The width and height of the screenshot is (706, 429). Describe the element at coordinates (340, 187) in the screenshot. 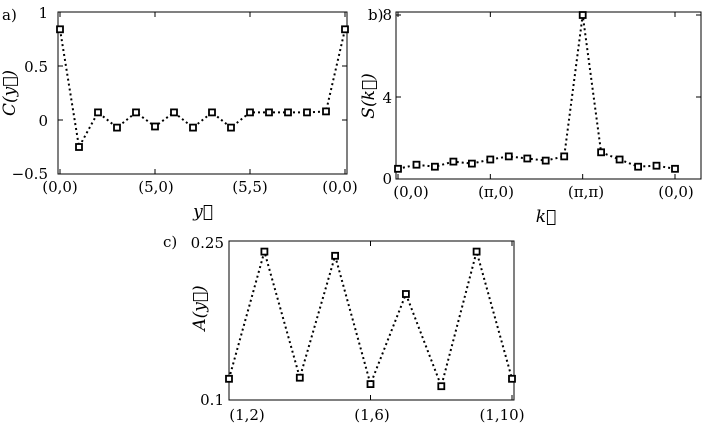

I see `panel-a-xtick-label-3: (0,0)` at that location.